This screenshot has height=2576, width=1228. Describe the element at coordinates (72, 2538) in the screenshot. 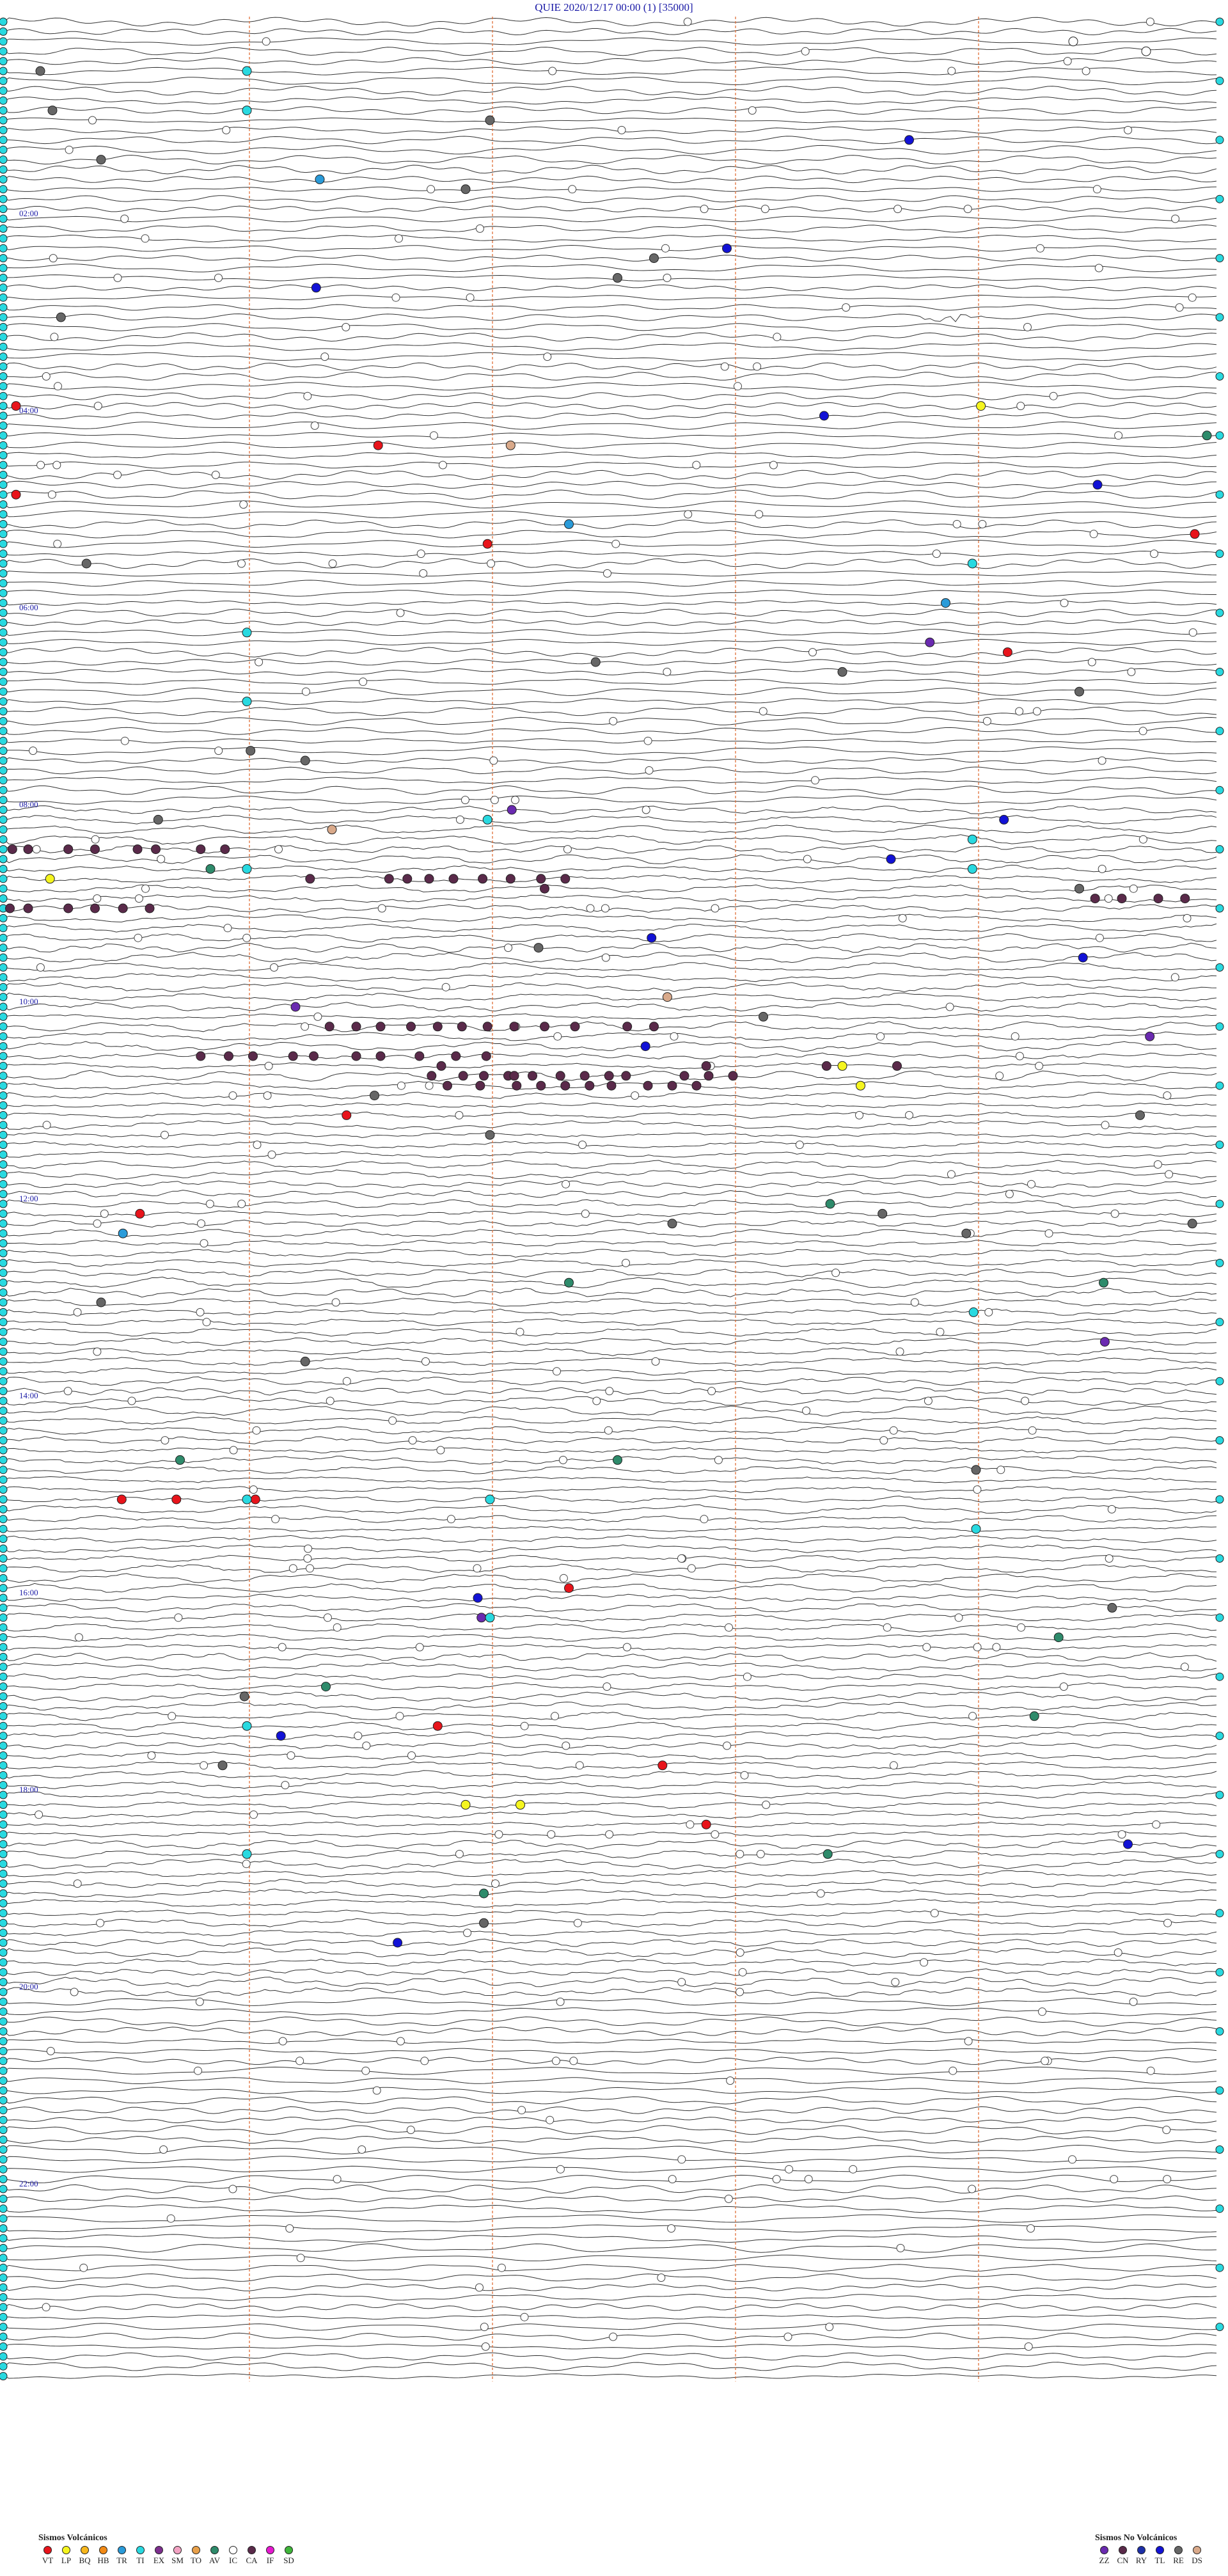

I see `legend-volcanic-title: Sismos Volcánicos` at that location.